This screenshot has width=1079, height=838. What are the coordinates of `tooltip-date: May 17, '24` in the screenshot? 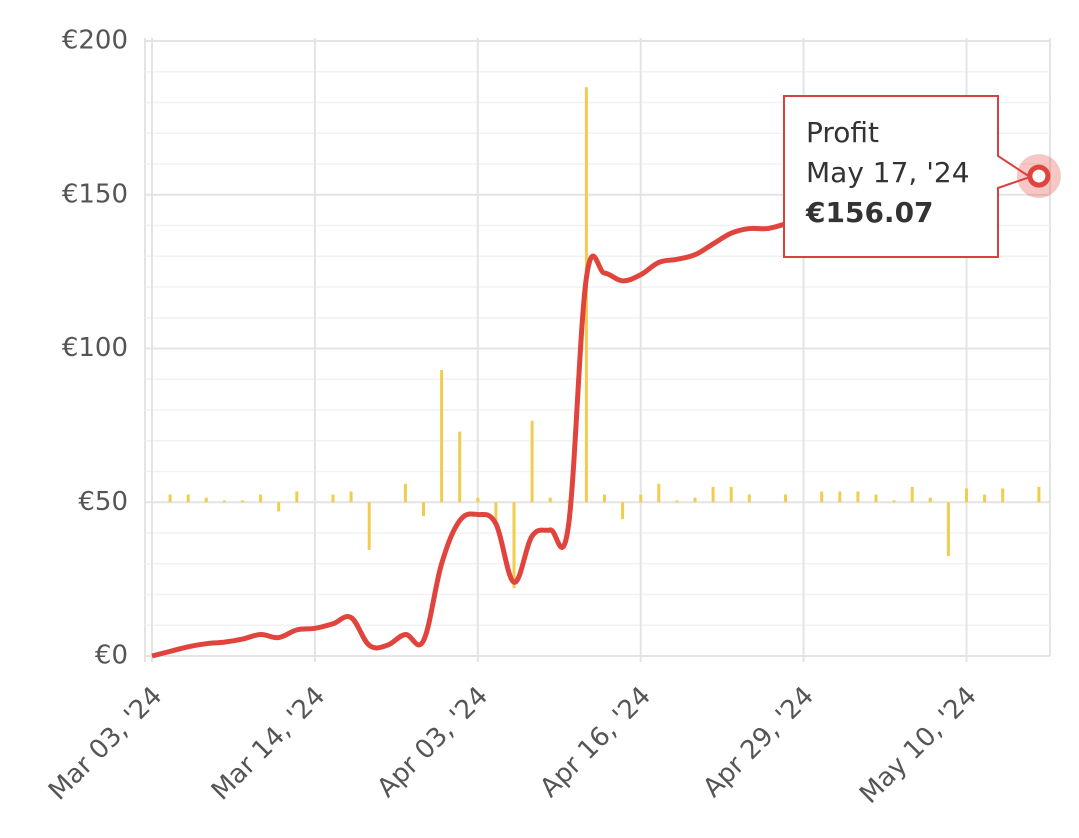 It's located at (888, 172).